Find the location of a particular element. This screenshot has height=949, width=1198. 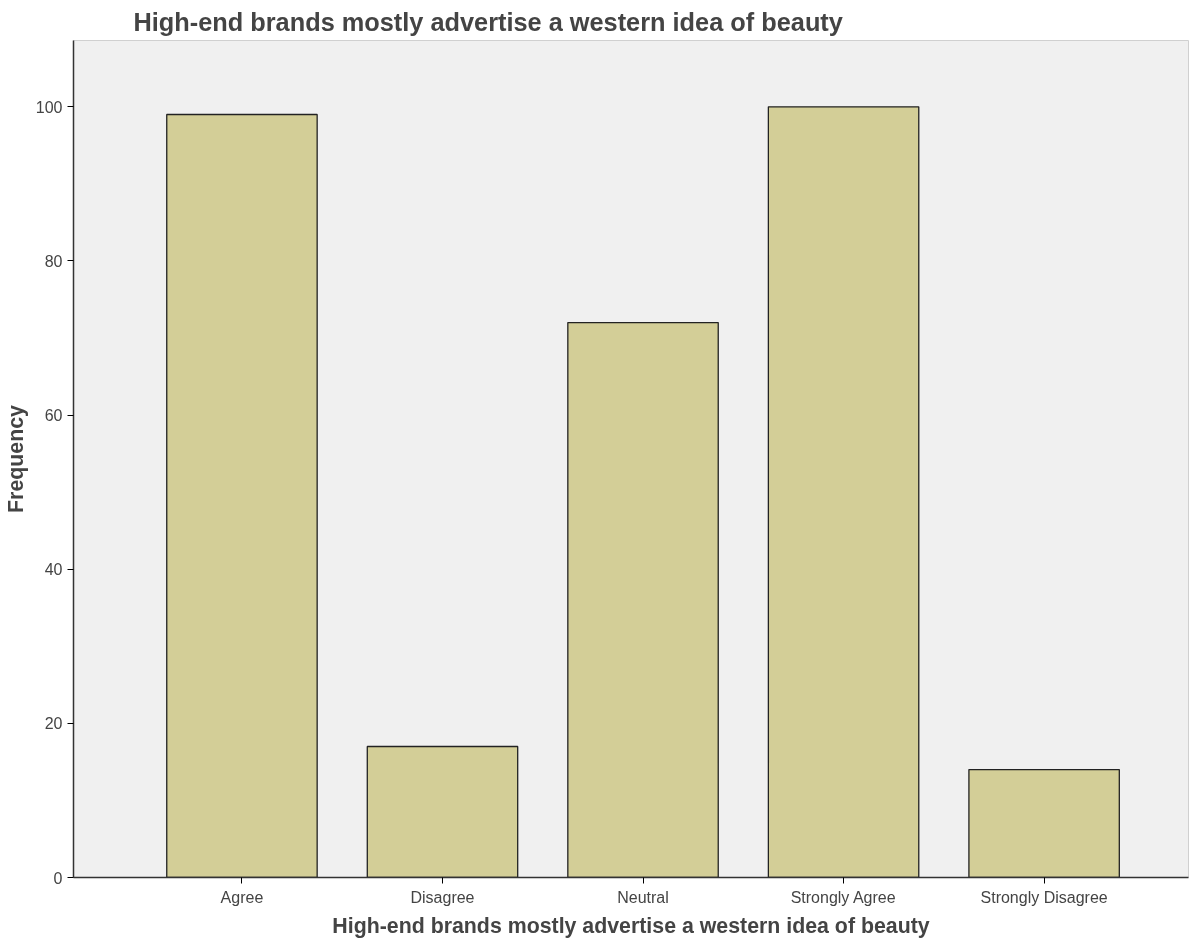

x-tick-label: Strongly Agree is located at coordinates (843, 897).